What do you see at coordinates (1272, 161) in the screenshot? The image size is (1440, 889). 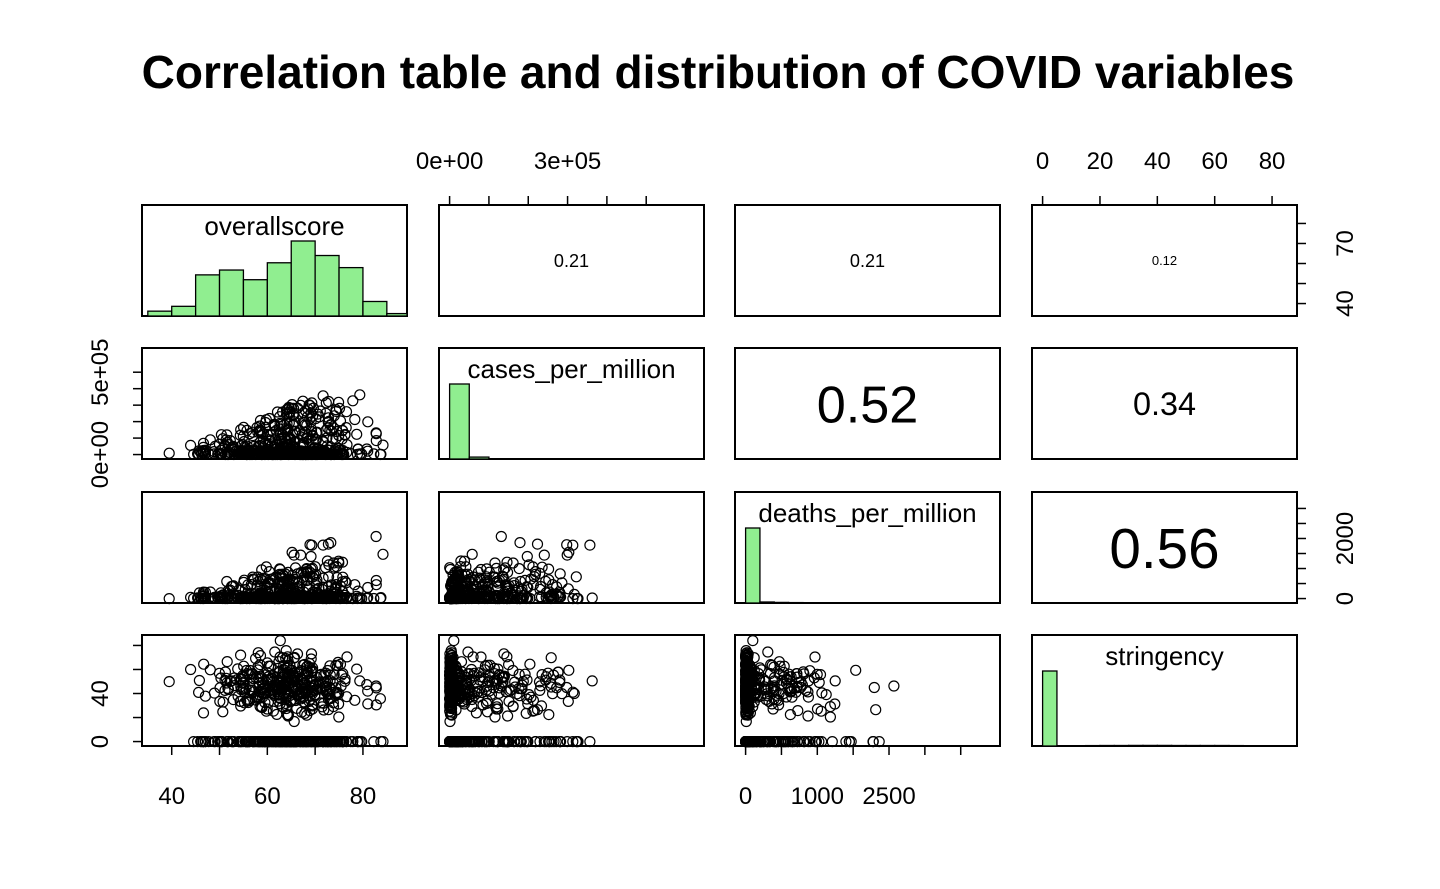 I see `tick-label: 80` at bounding box center [1272, 161].